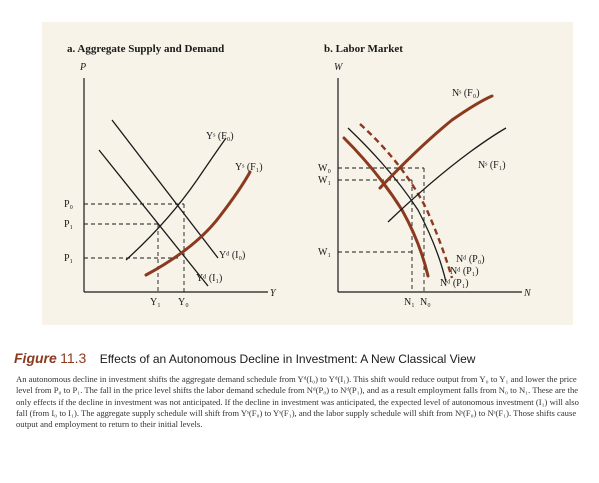  I want to click on label-w1-lower: W₁, so click(324, 252).